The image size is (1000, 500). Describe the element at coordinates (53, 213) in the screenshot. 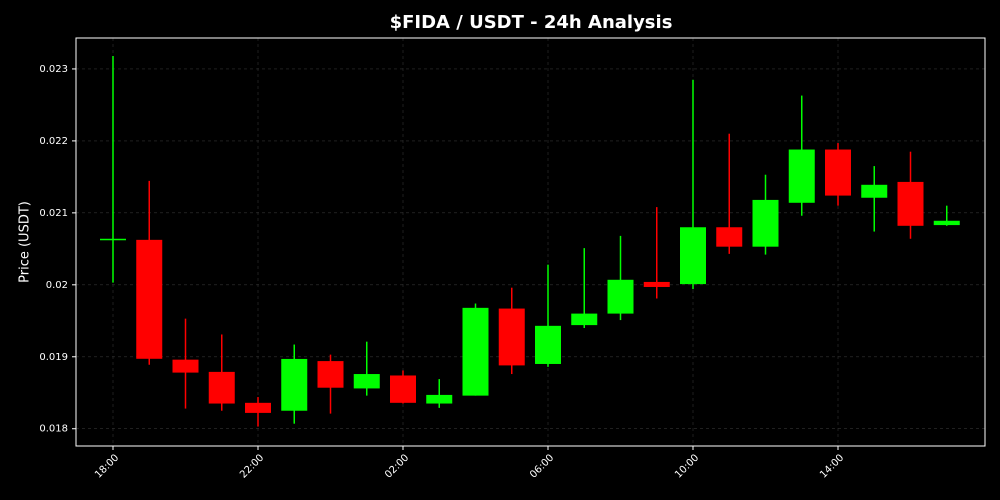

I see `y-tick-label: 0.021` at that location.